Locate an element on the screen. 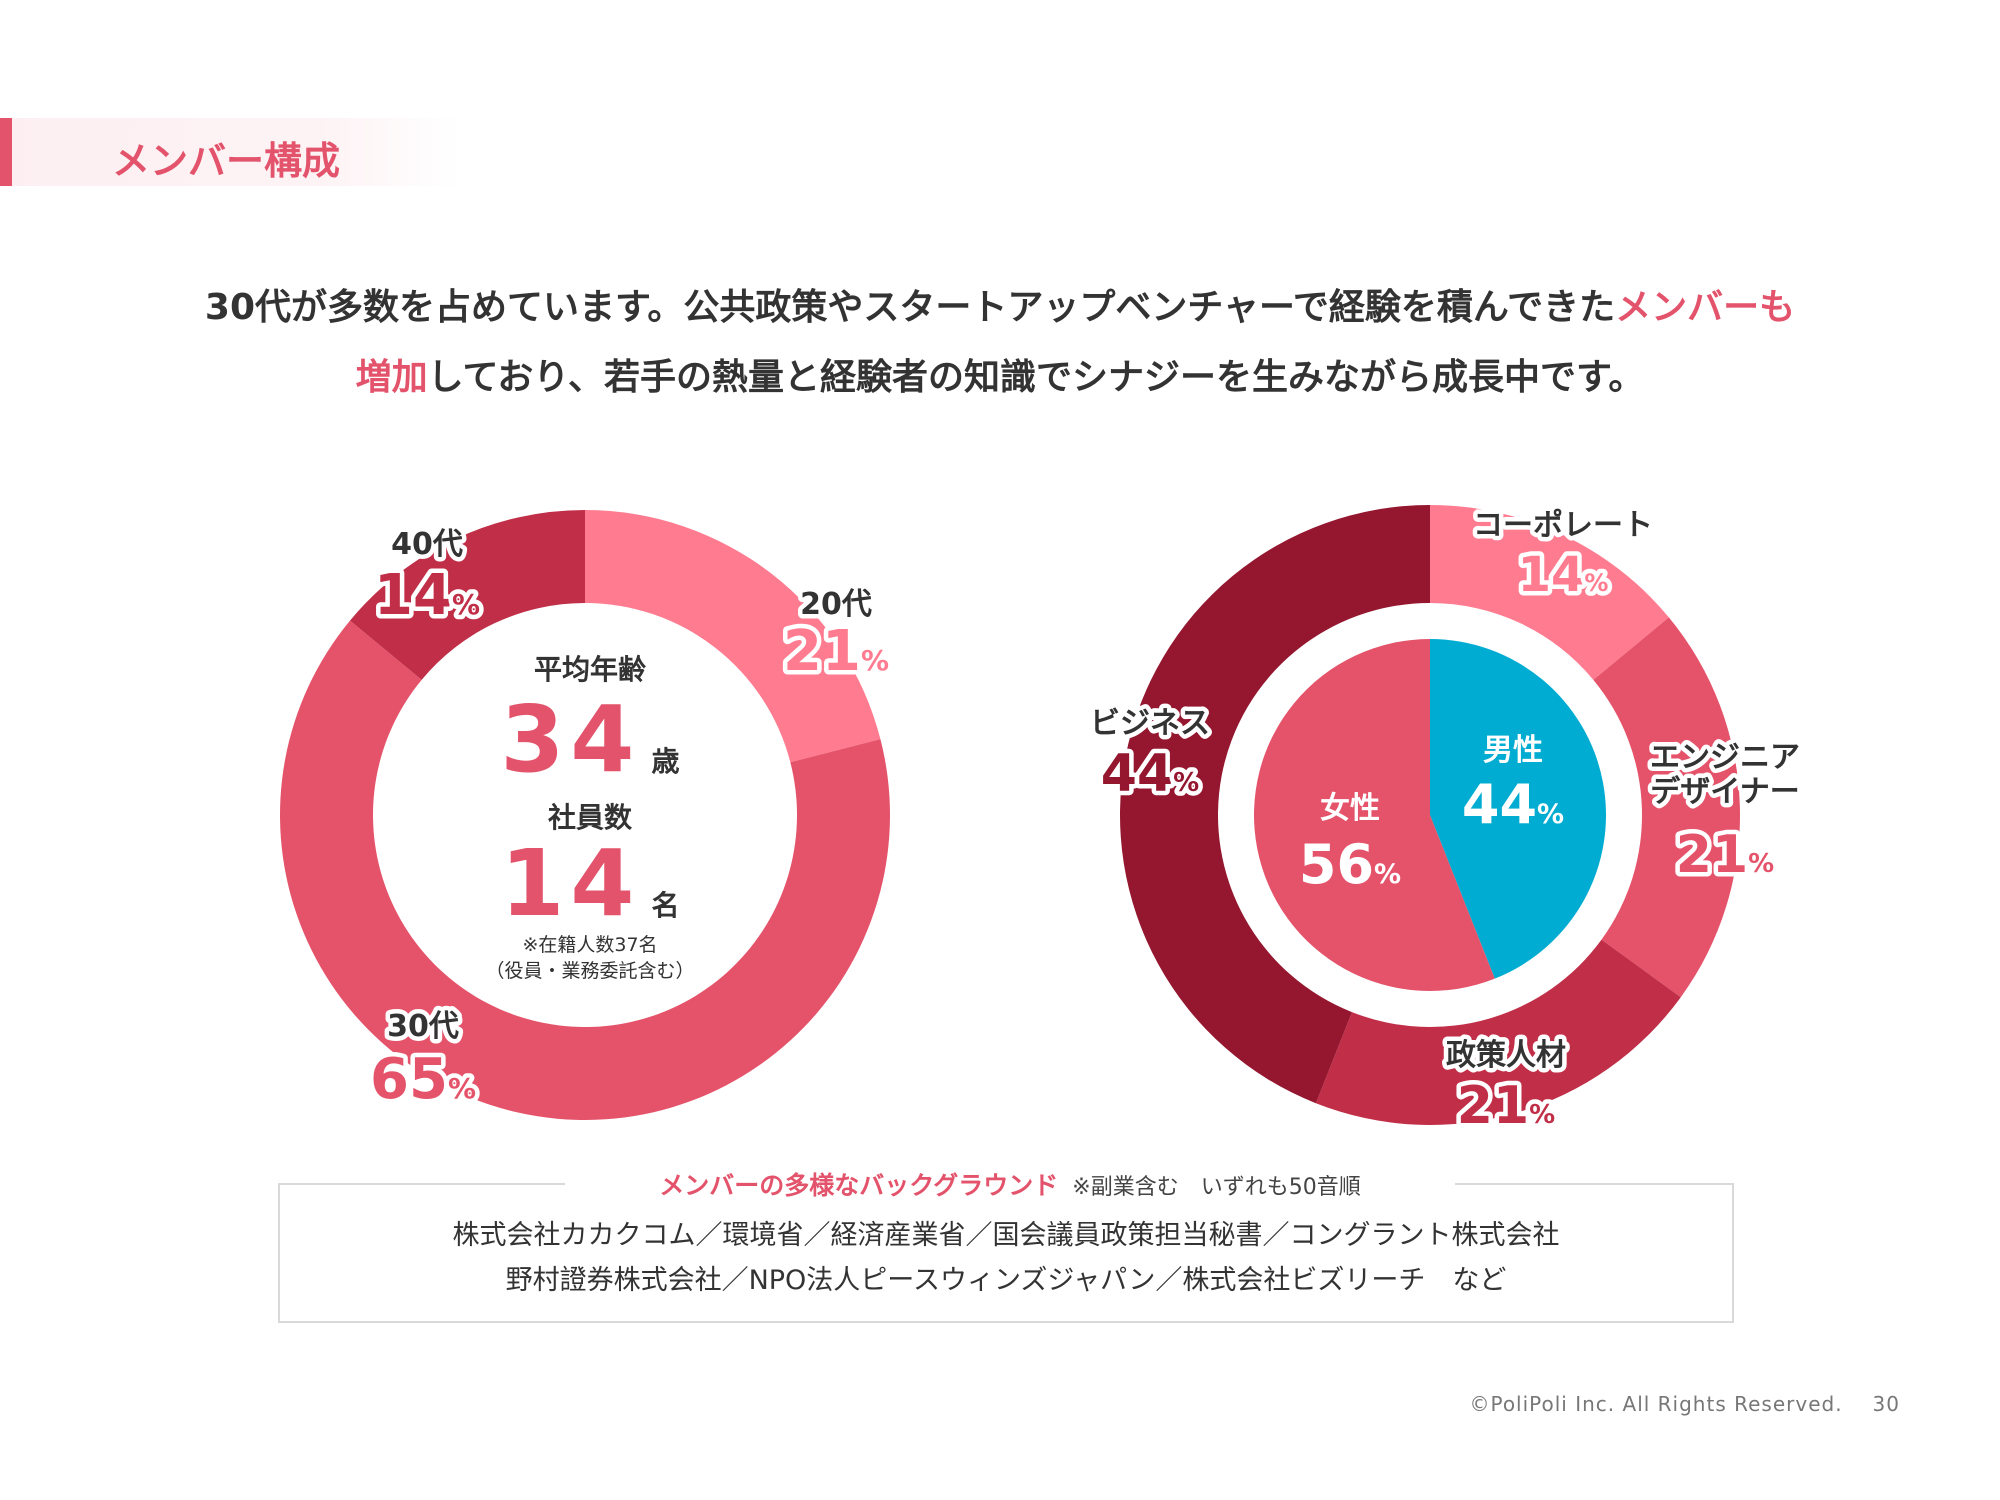 Image resolution: width=2000 pixels, height=1500 pixels. headline-highlight: メンバーも is located at coordinates (1705, 307).